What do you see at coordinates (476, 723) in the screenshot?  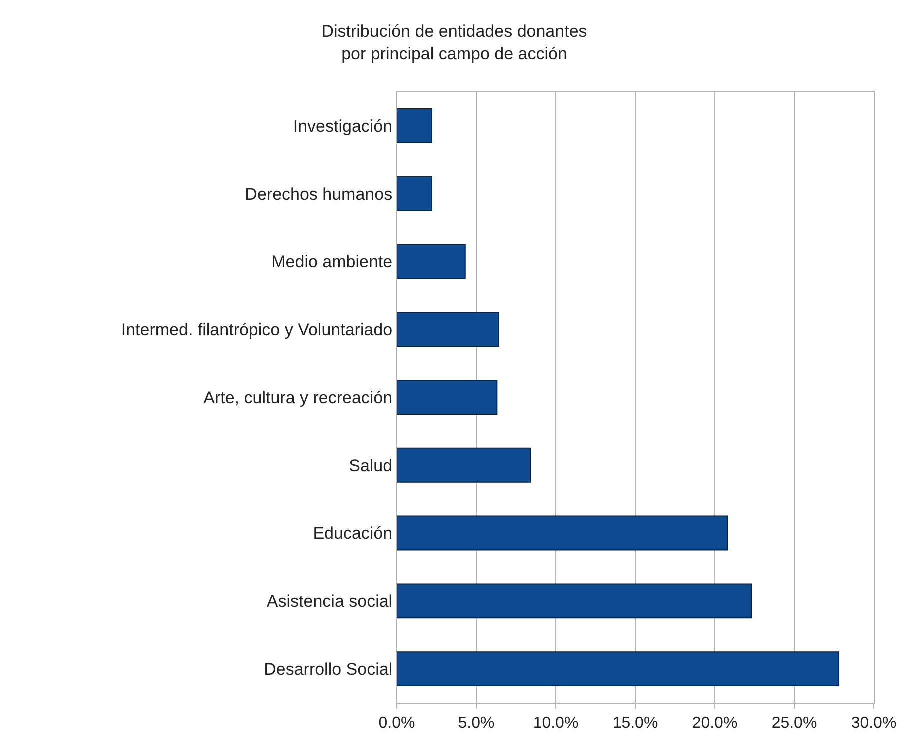 I see `x-tick-label: 5.0%` at bounding box center [476, 723].